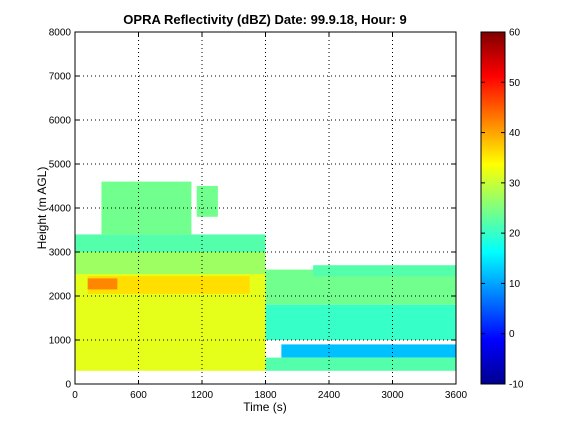  What do you see at coordinates (138, 395) in the screenshot?
I see `x-tick-label: 600` at bounding box center [138, 395].